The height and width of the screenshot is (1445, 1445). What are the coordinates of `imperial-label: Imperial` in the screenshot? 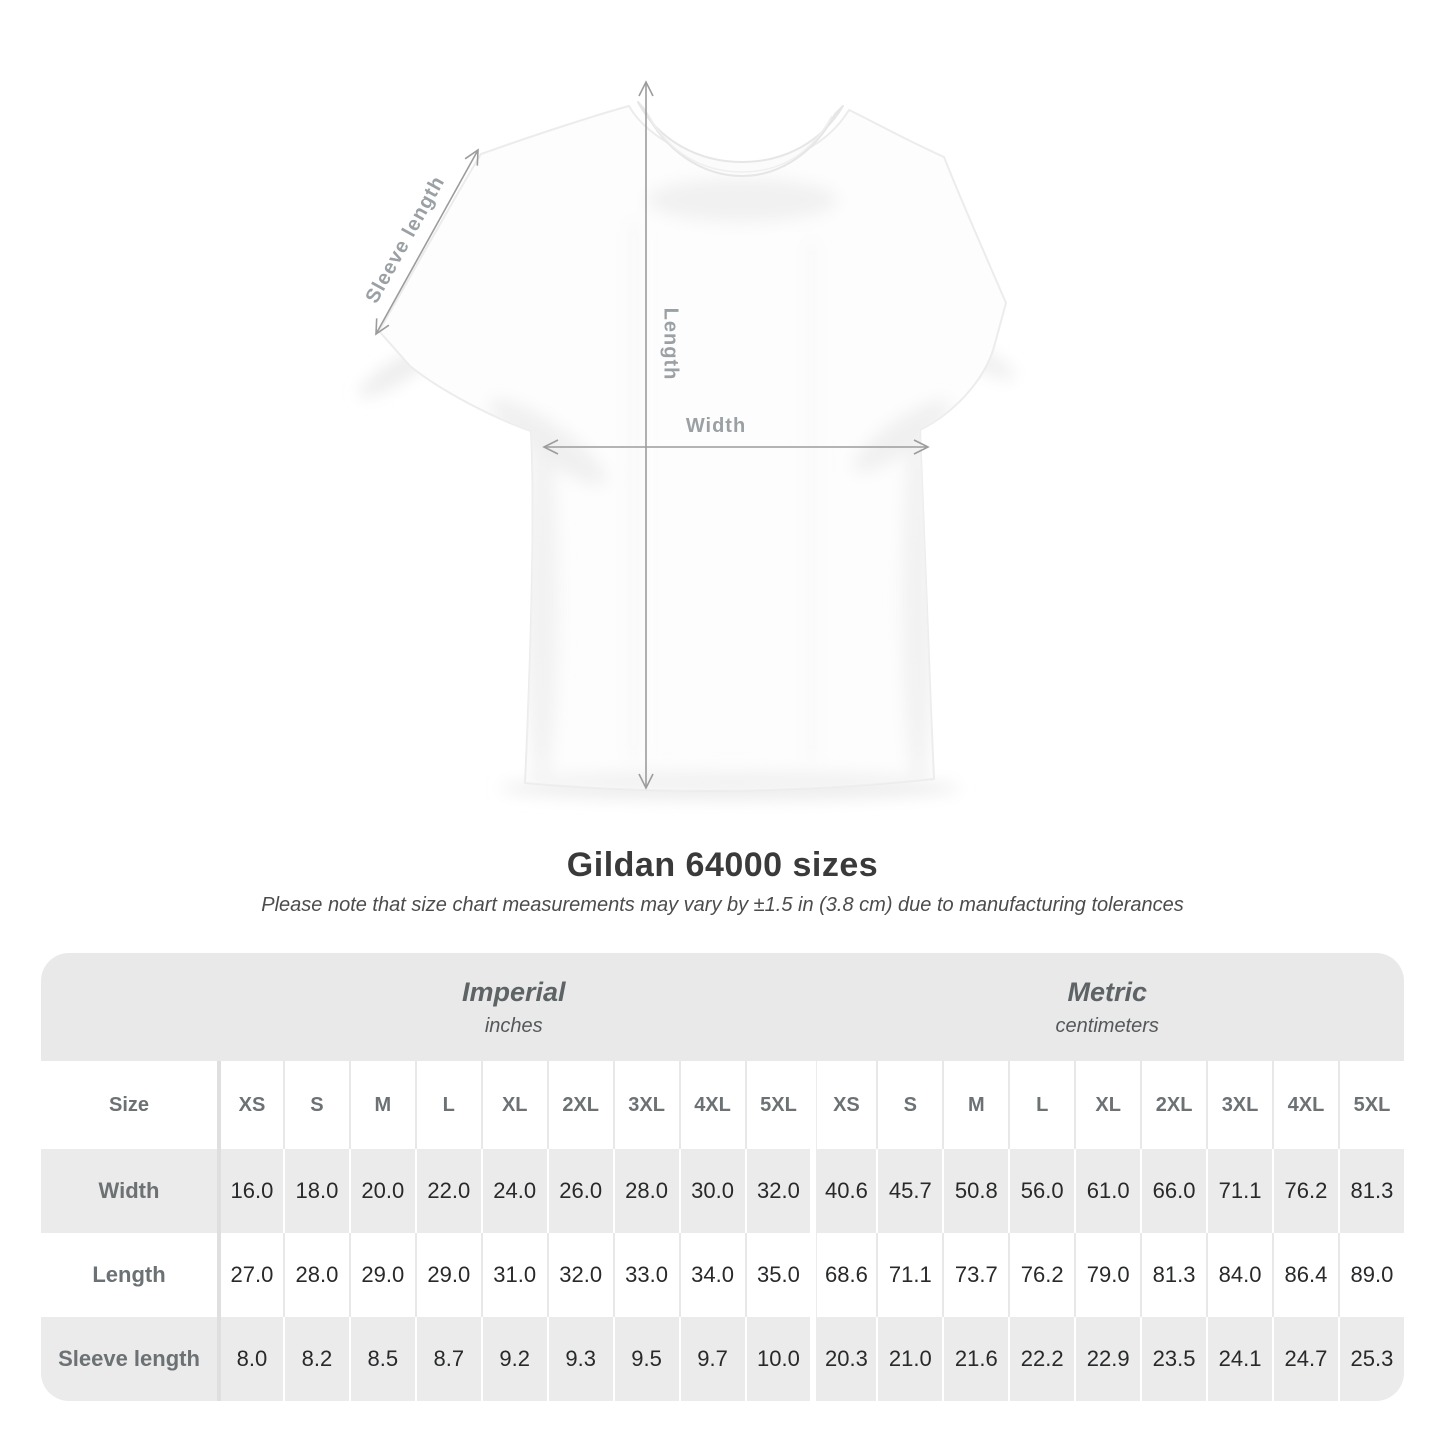 It's located at (513, 991).